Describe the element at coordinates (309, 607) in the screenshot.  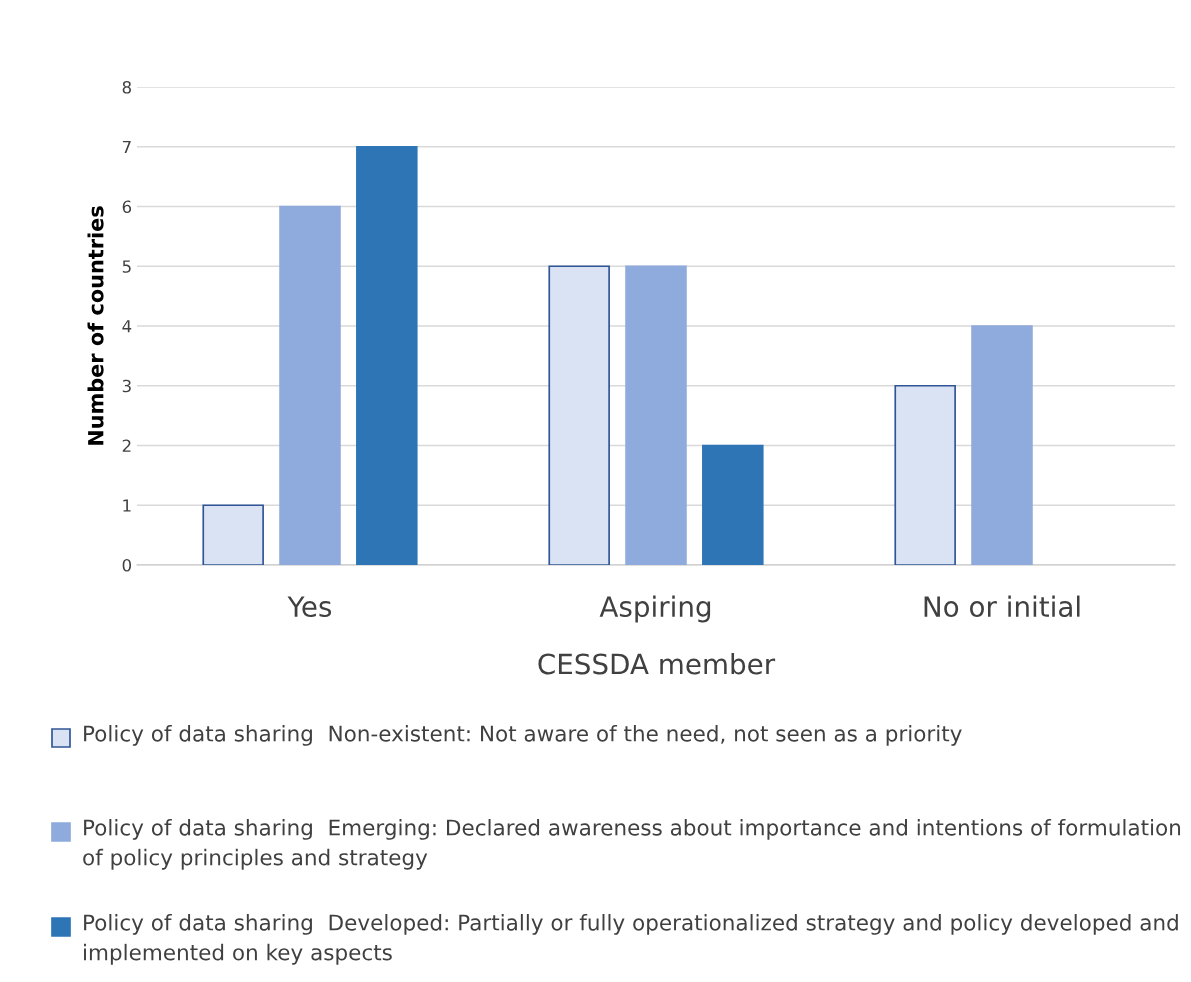
I see `x-tick-label: Yes` at that location.